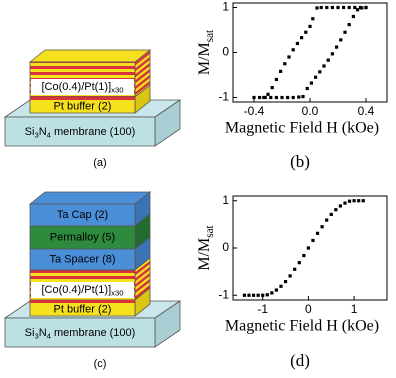  I want to click on panel-label: (b), so click(300, 161).